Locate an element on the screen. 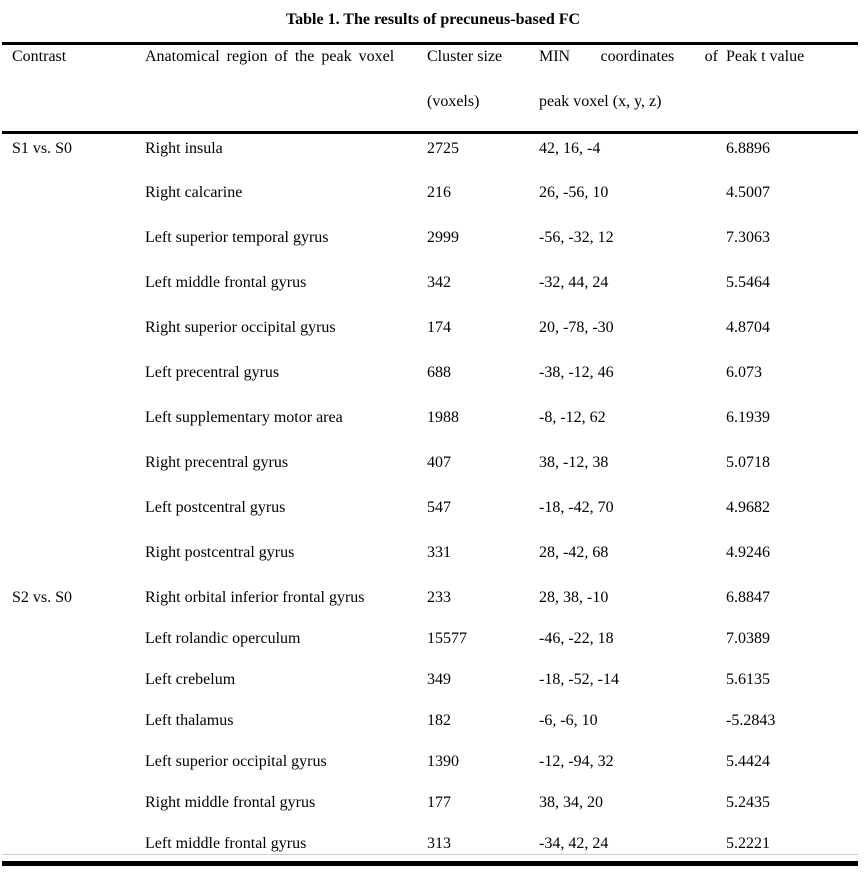  cell-coordinates: -18, -52, -14 is located at coordinates (579, 679).